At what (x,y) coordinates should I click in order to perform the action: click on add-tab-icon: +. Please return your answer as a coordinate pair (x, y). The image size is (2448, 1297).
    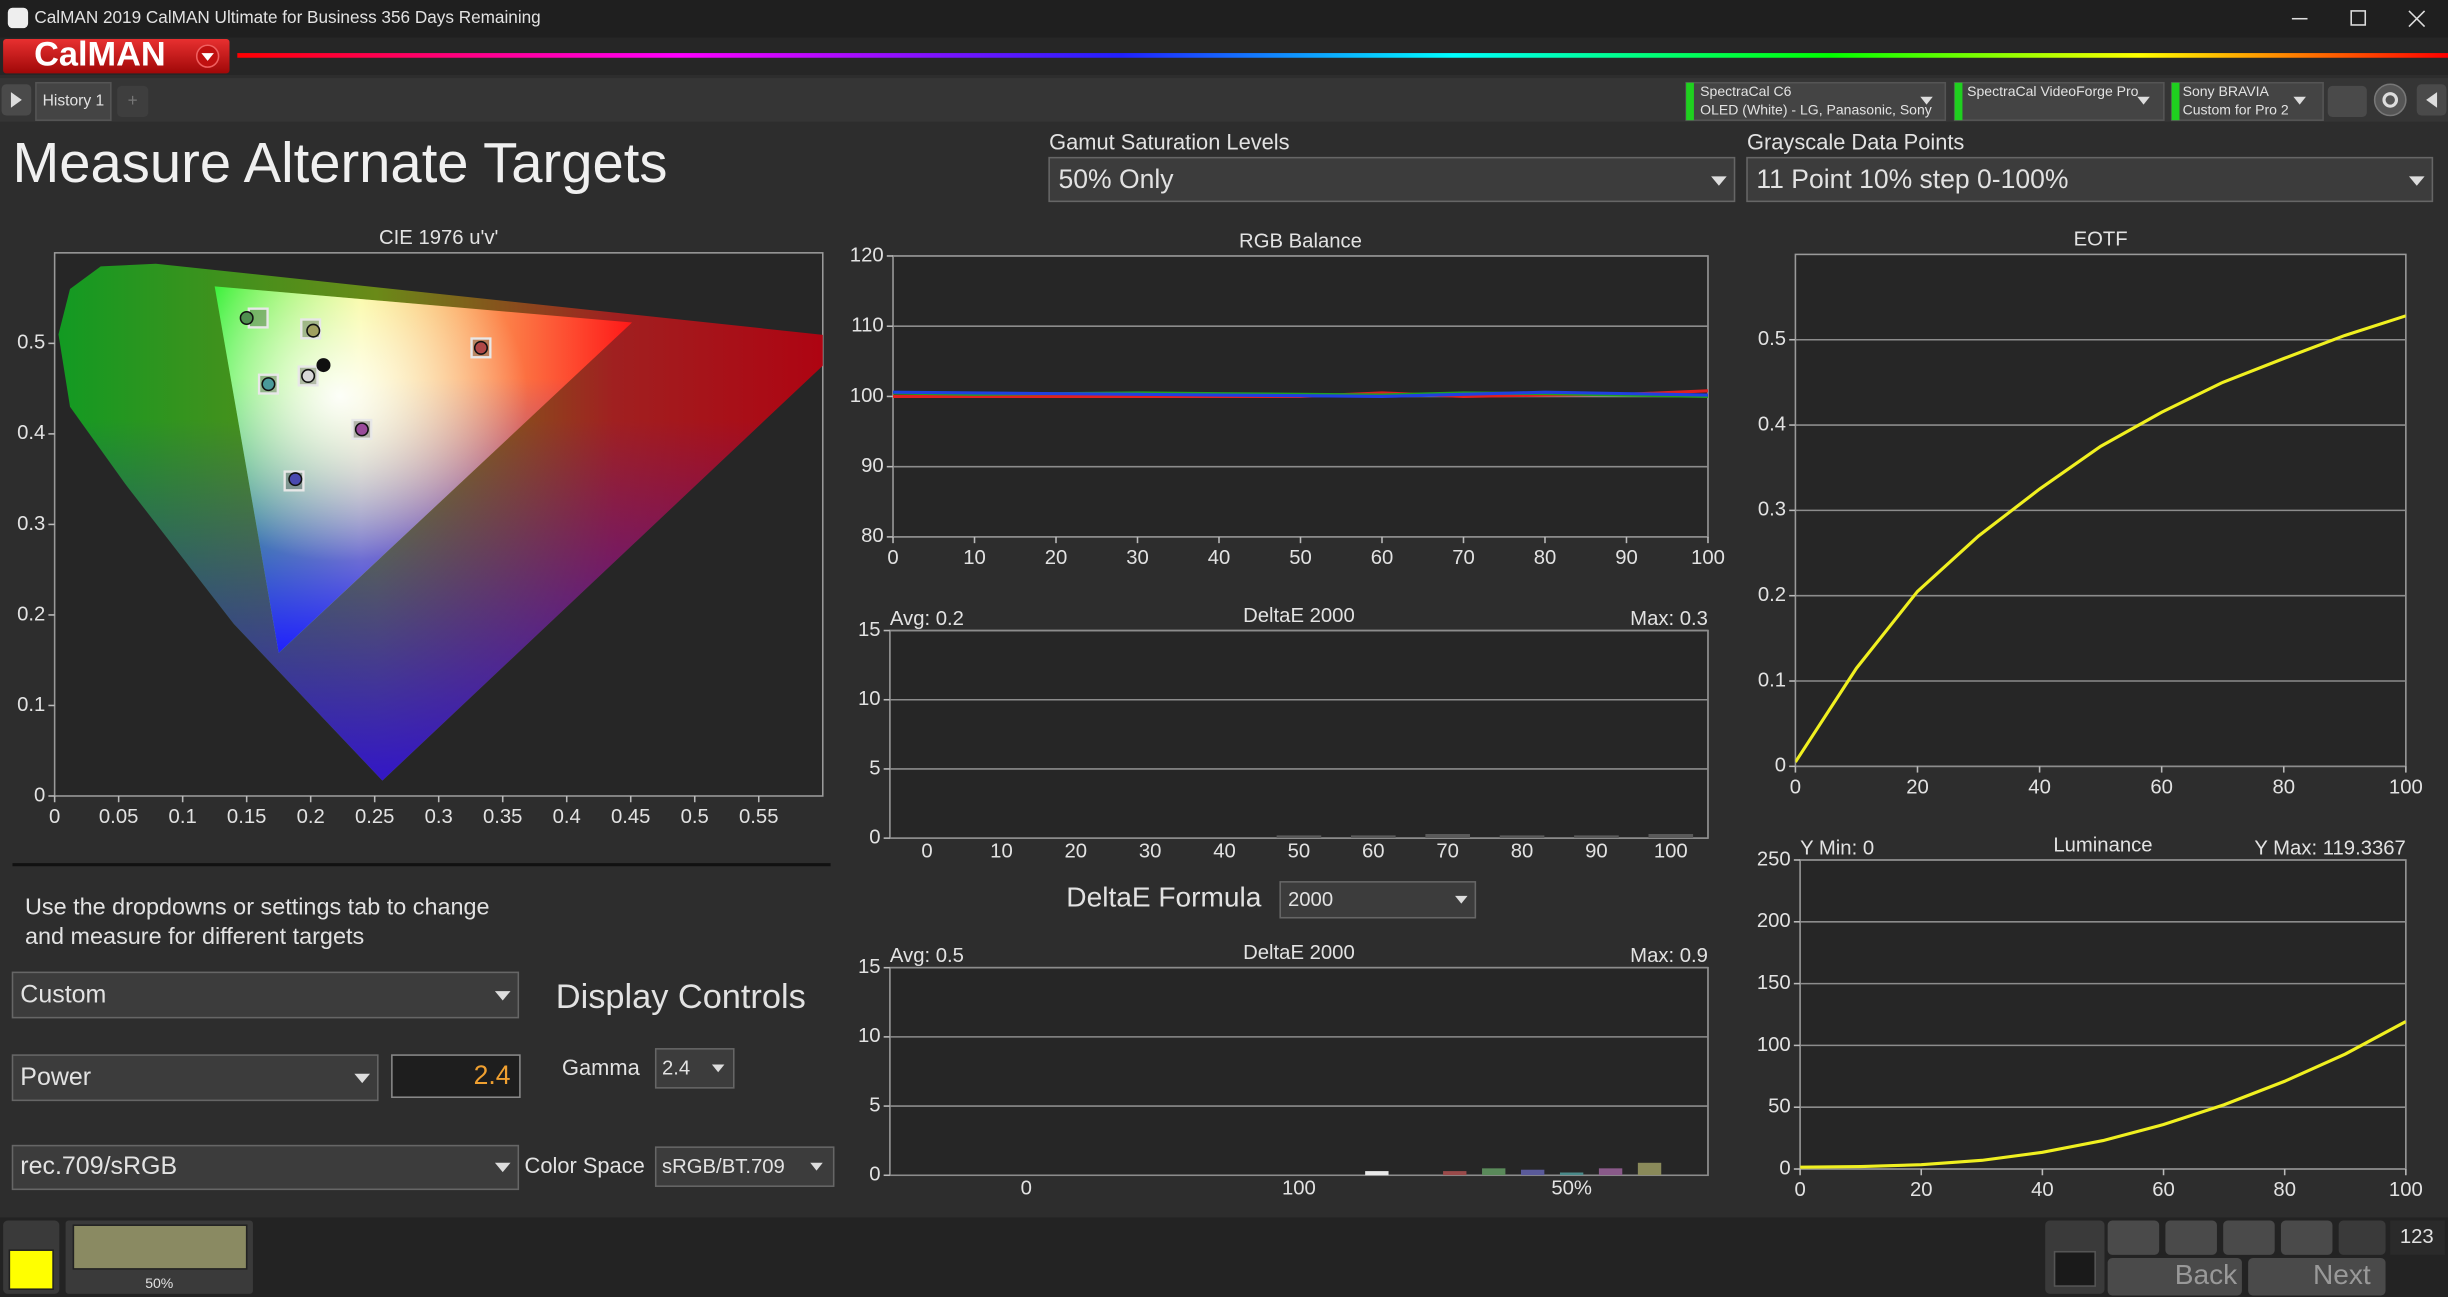
    Looking at the image, I should click on (133, 100).